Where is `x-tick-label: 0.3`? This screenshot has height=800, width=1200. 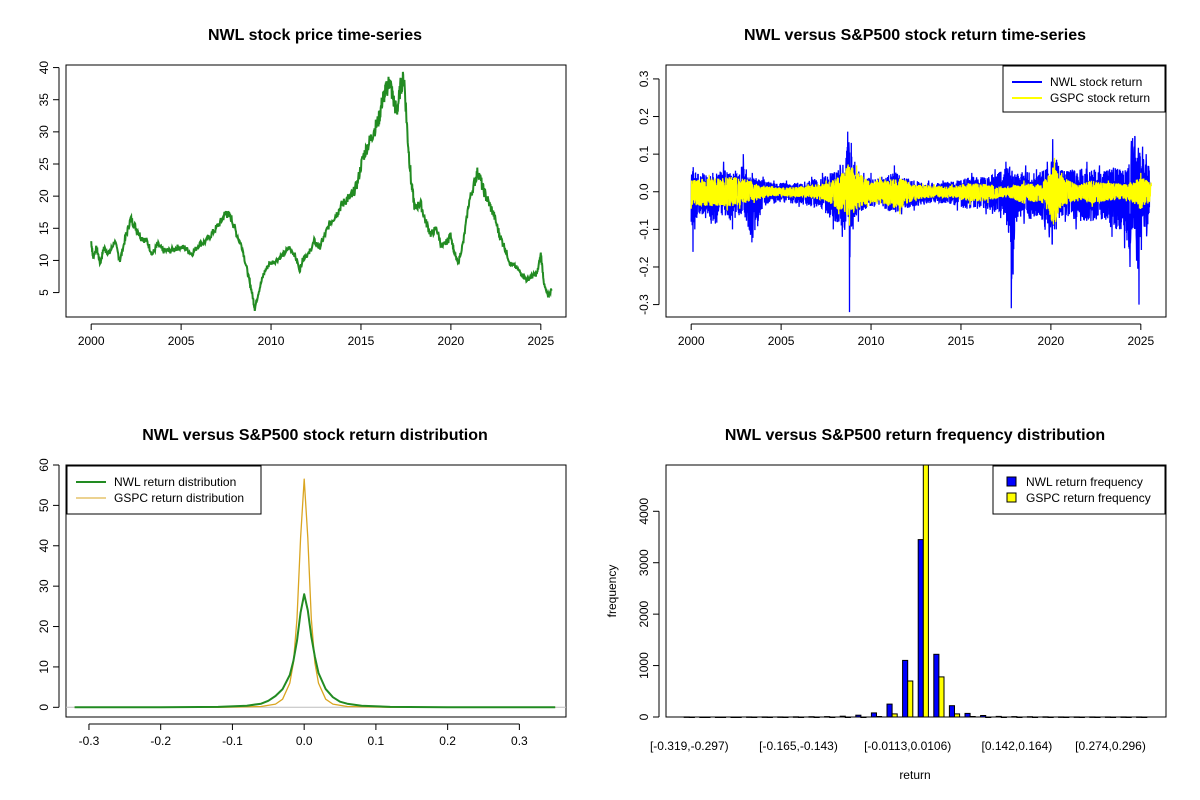
x-tick-label: 0.3 is located at coordinates (519, 741).